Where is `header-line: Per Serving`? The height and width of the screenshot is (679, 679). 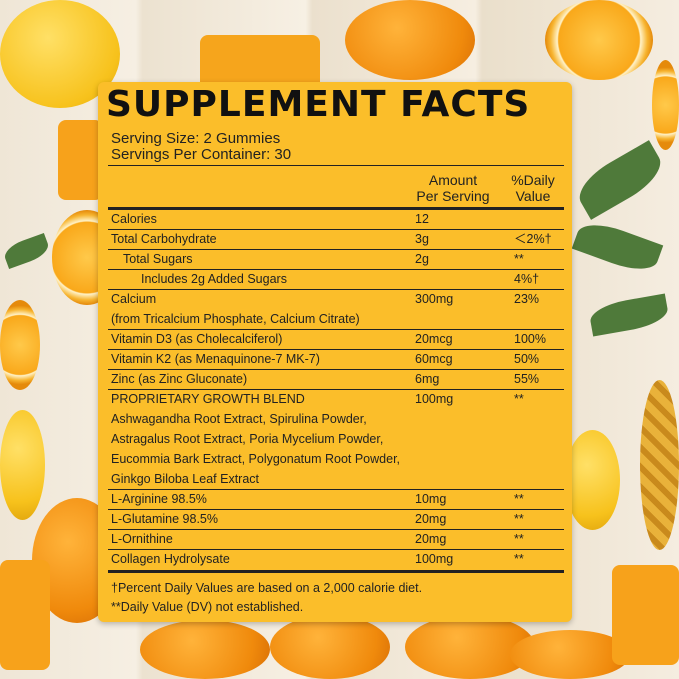 header-line: Per Serving is located at coordinates (453, 196).